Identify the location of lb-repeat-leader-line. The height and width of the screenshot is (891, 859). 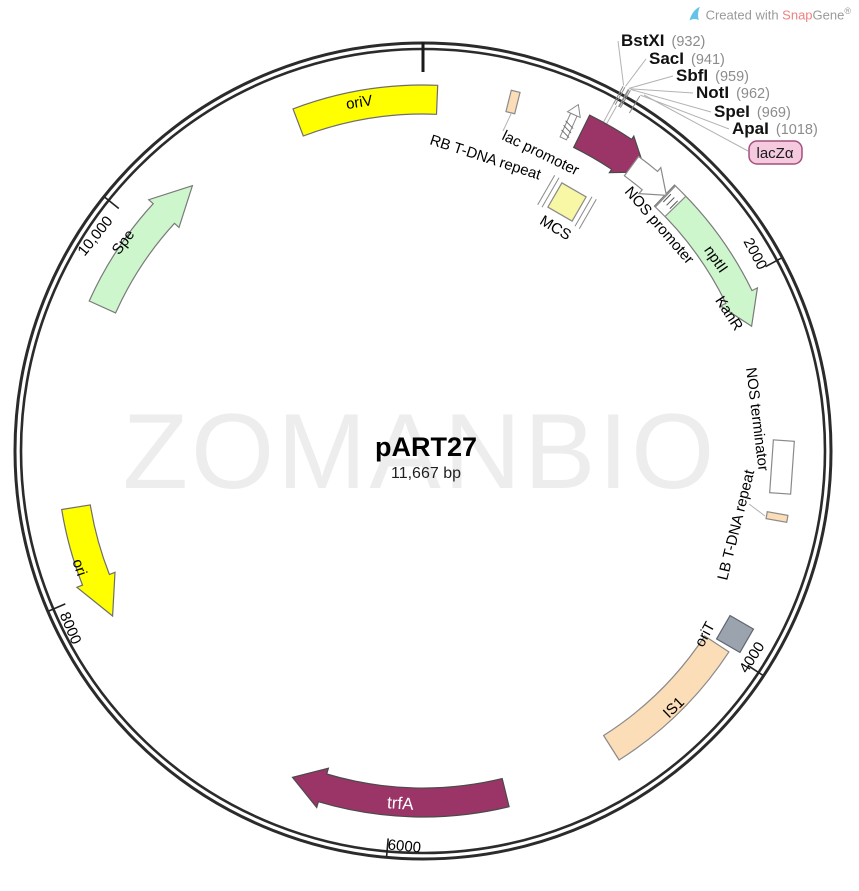
(757, 510).